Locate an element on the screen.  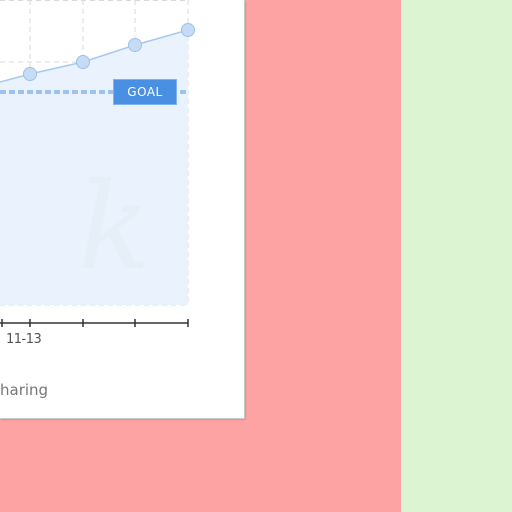
data-points is located at coordinates (109, 52).